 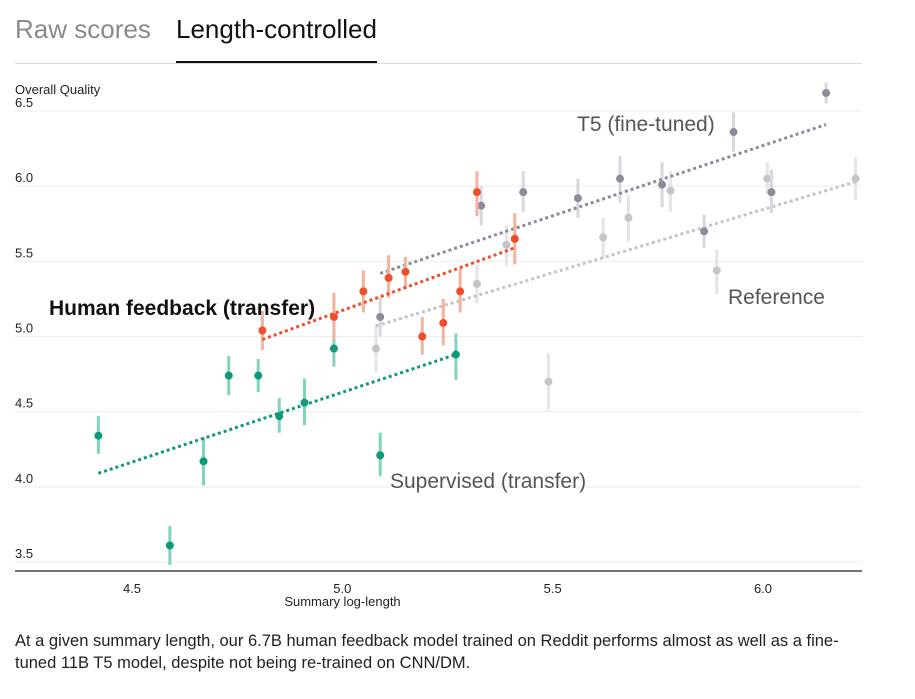 I want to click on tab-length-controlled: Length-controlled, so click(x=276, y=38).